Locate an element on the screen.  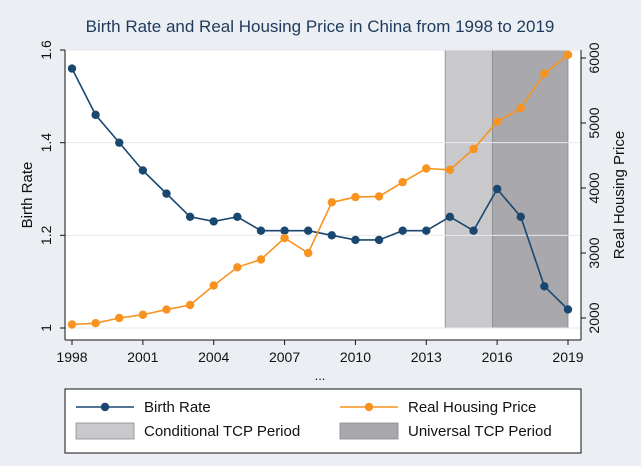
point-birth-rate-2002 is located at coordinates (166, 193).